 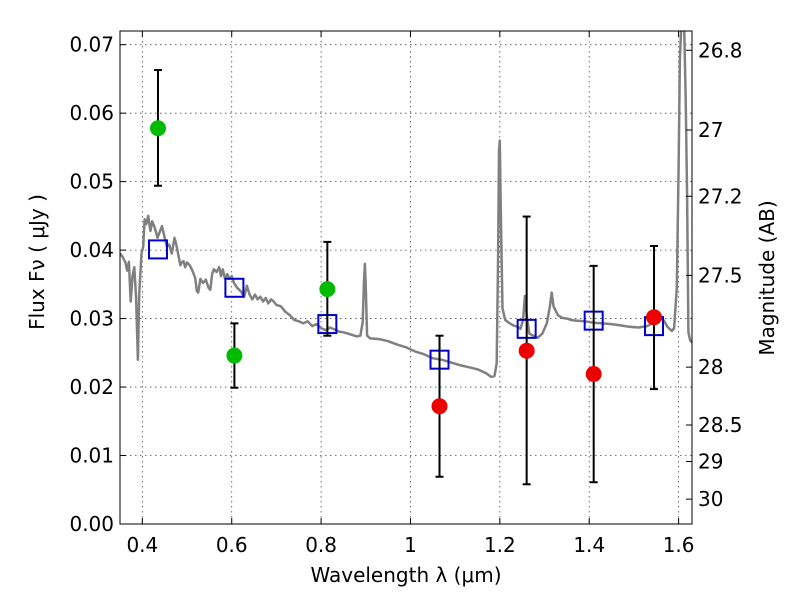 I want to click on right-tick-label: 27.2, so click(x=720, y=196).